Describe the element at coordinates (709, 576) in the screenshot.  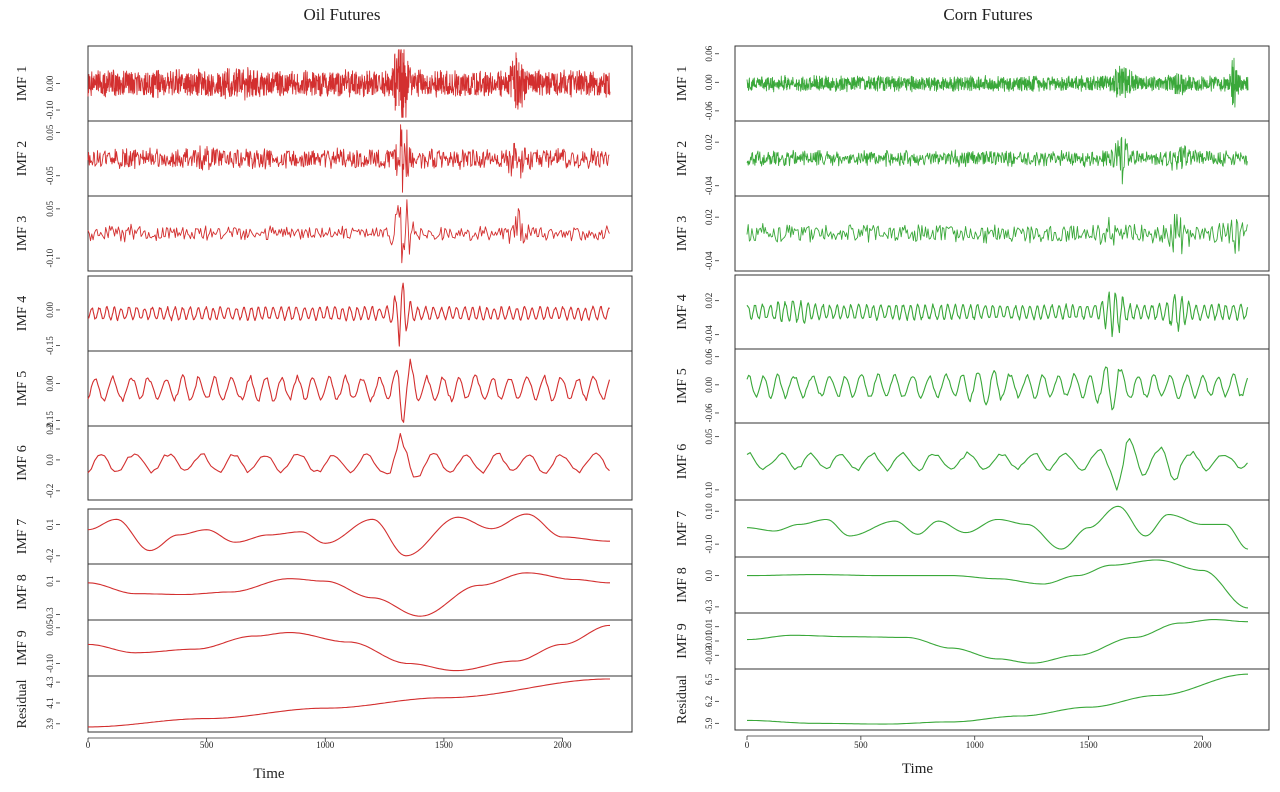
I see `y-tick-label: 0.0` at that location.